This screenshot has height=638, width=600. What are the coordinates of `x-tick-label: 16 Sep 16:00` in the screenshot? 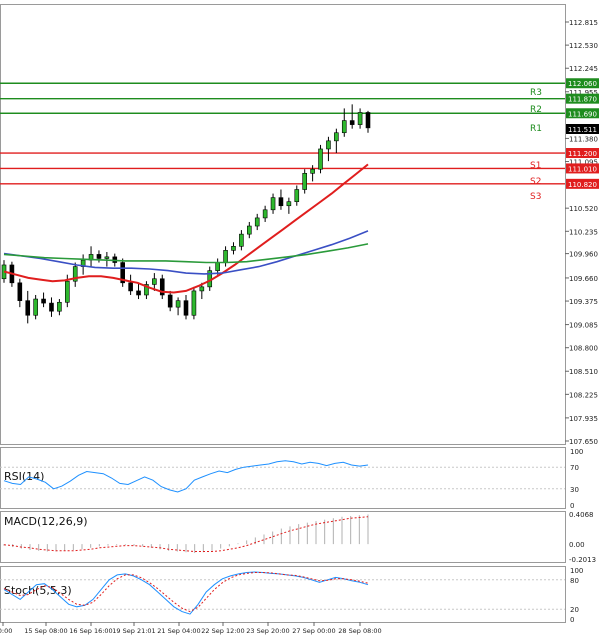 It's located at (90, 631).